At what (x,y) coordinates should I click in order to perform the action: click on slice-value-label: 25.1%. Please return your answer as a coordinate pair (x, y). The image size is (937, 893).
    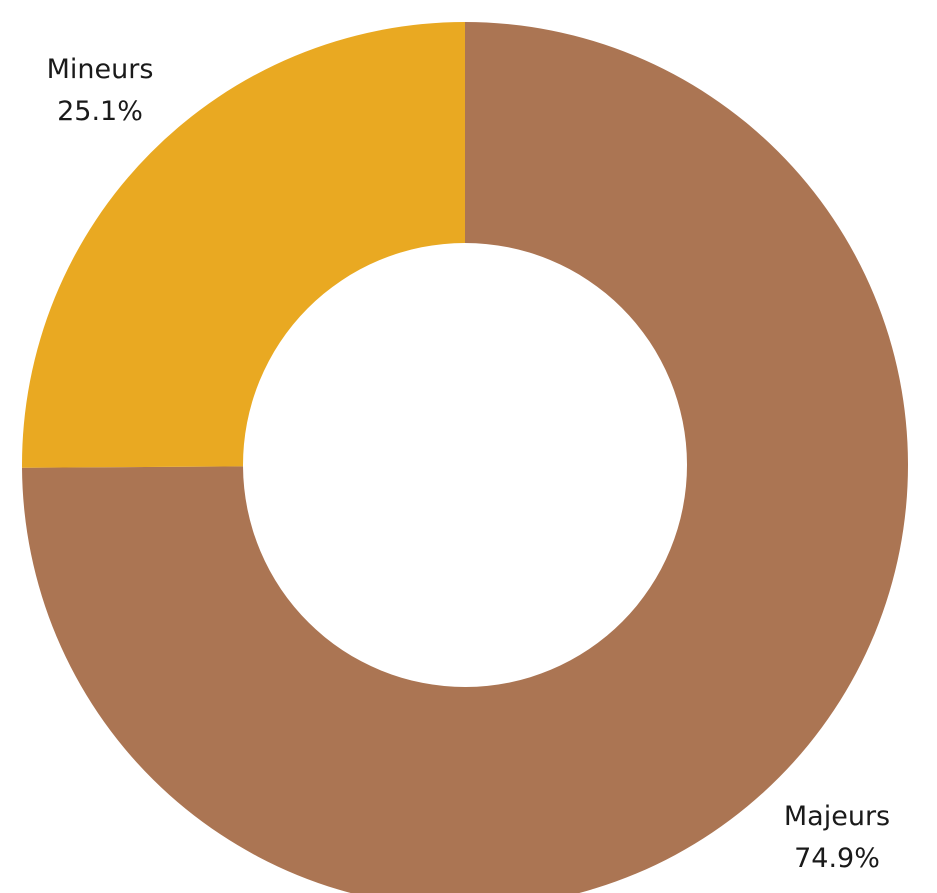
    Looking at the image, I should click on (100, 111).